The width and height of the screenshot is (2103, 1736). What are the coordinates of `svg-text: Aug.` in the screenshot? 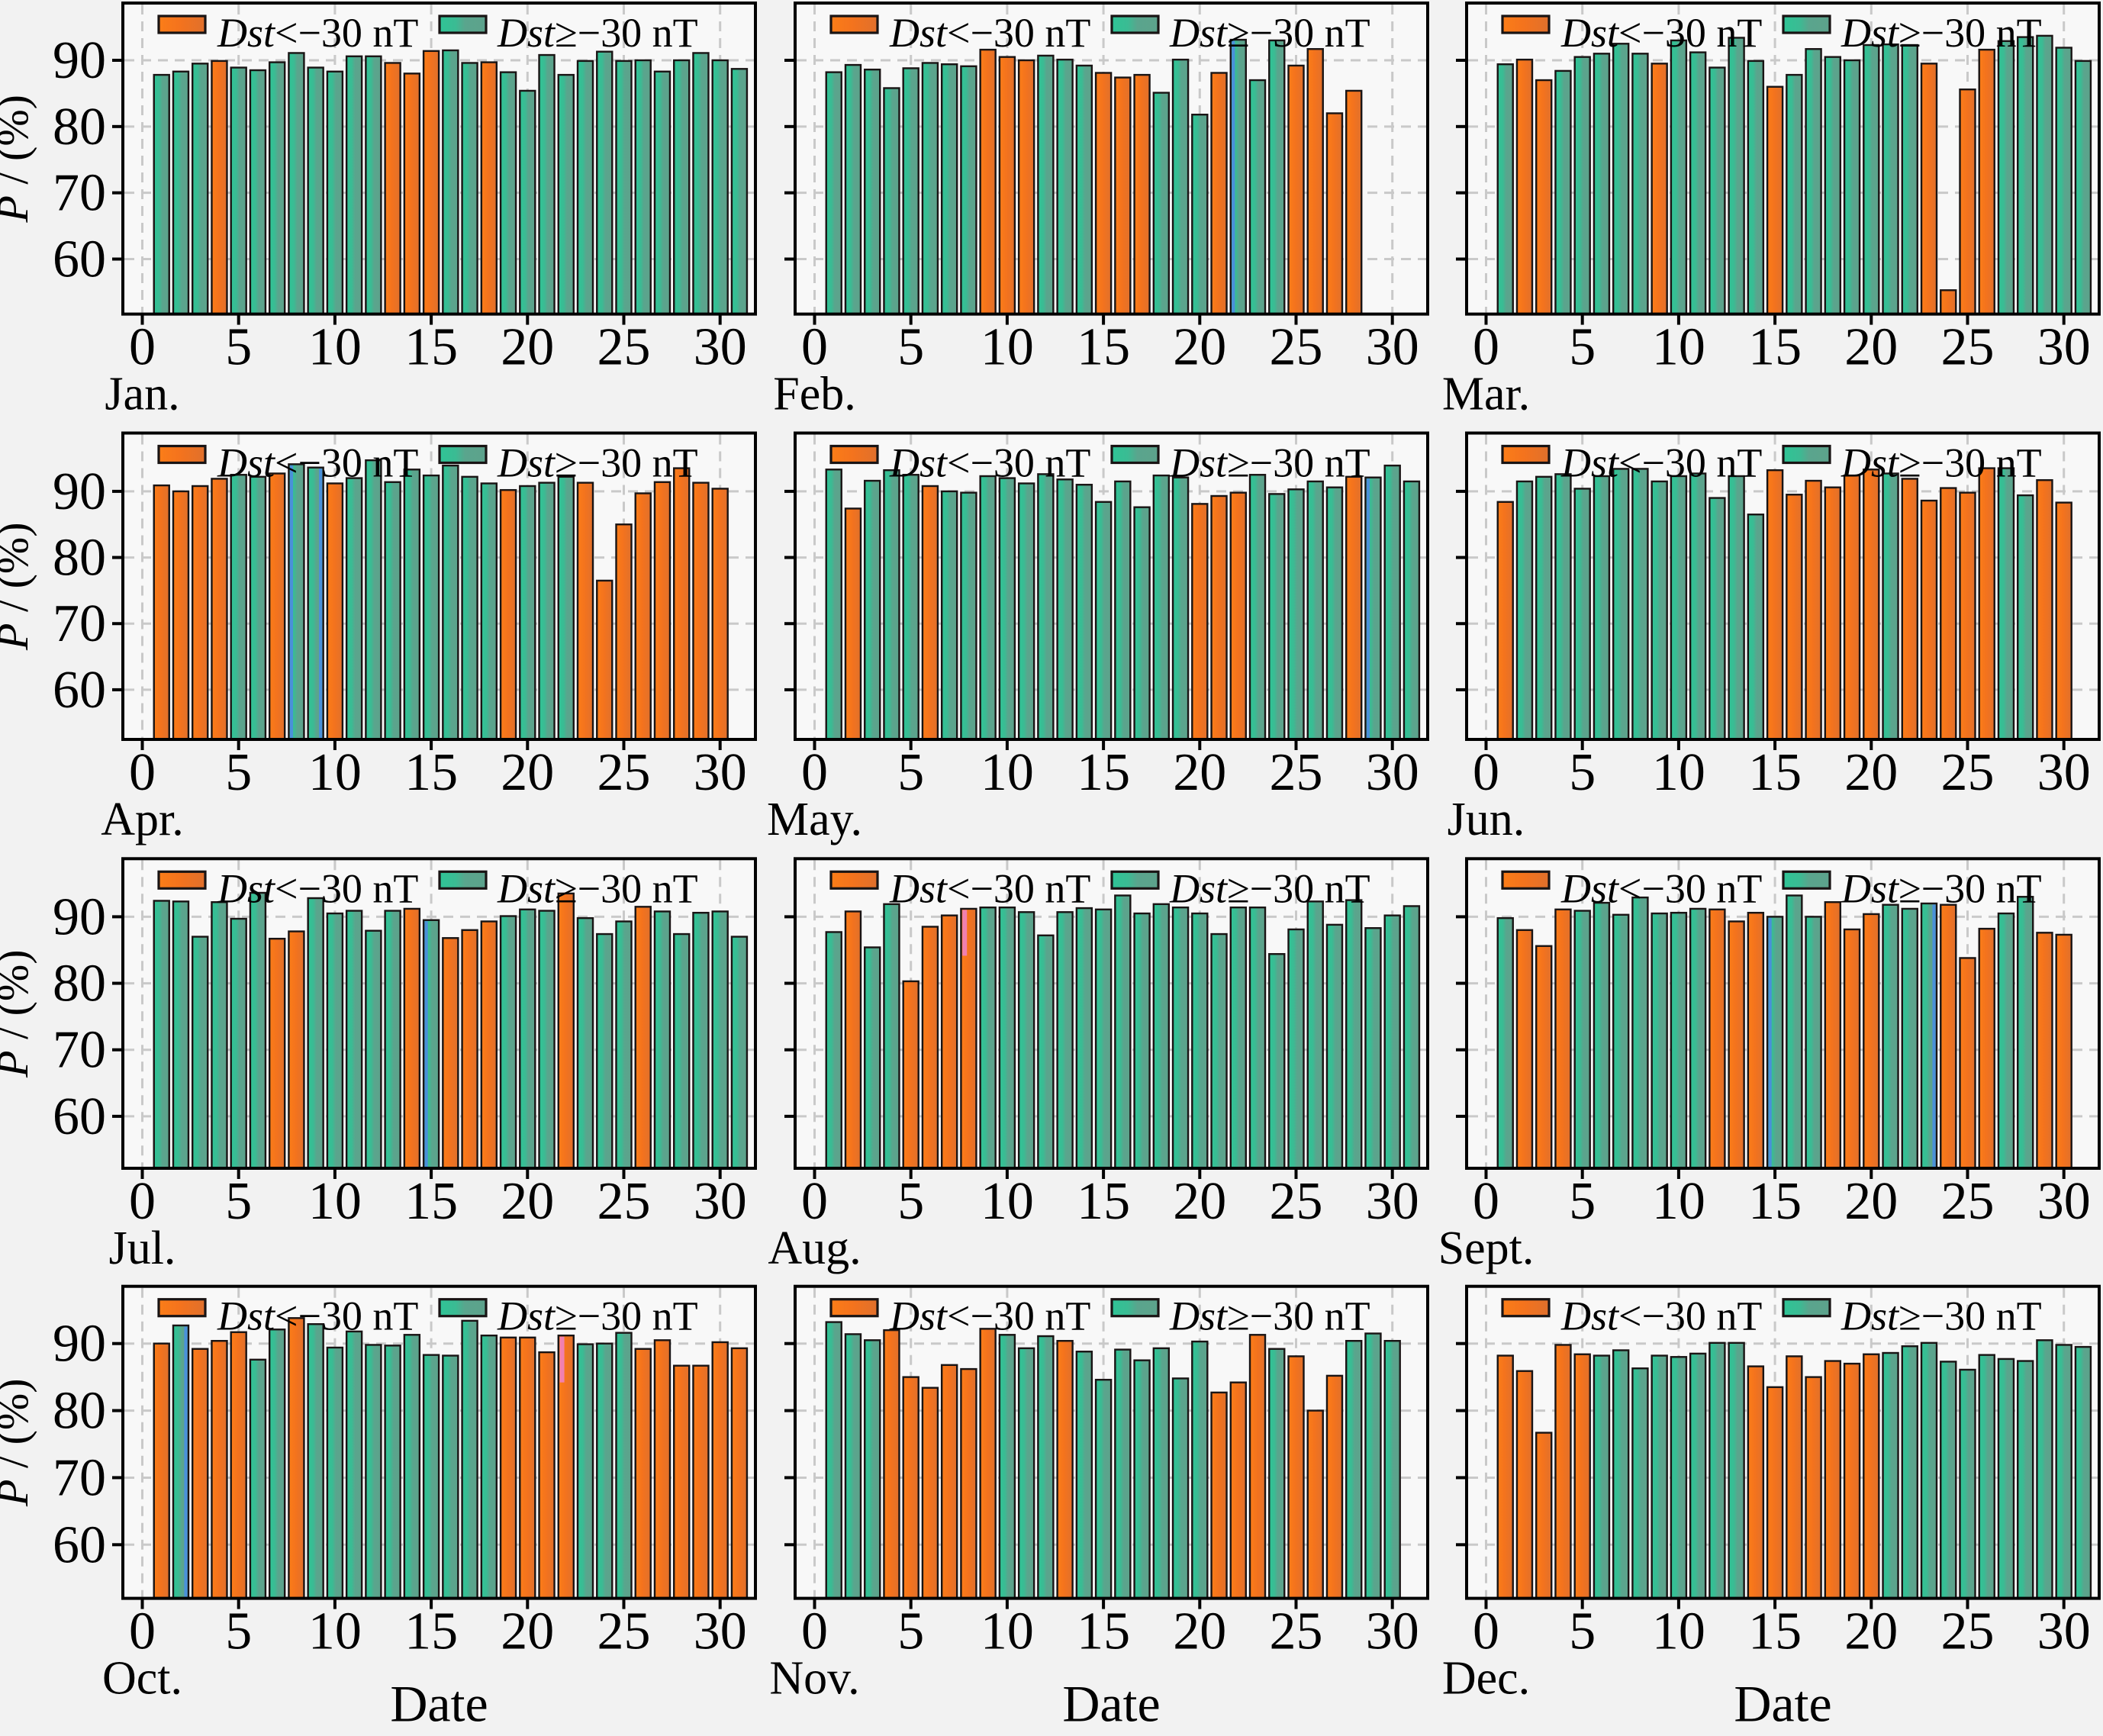 It's located at (814, 1248).